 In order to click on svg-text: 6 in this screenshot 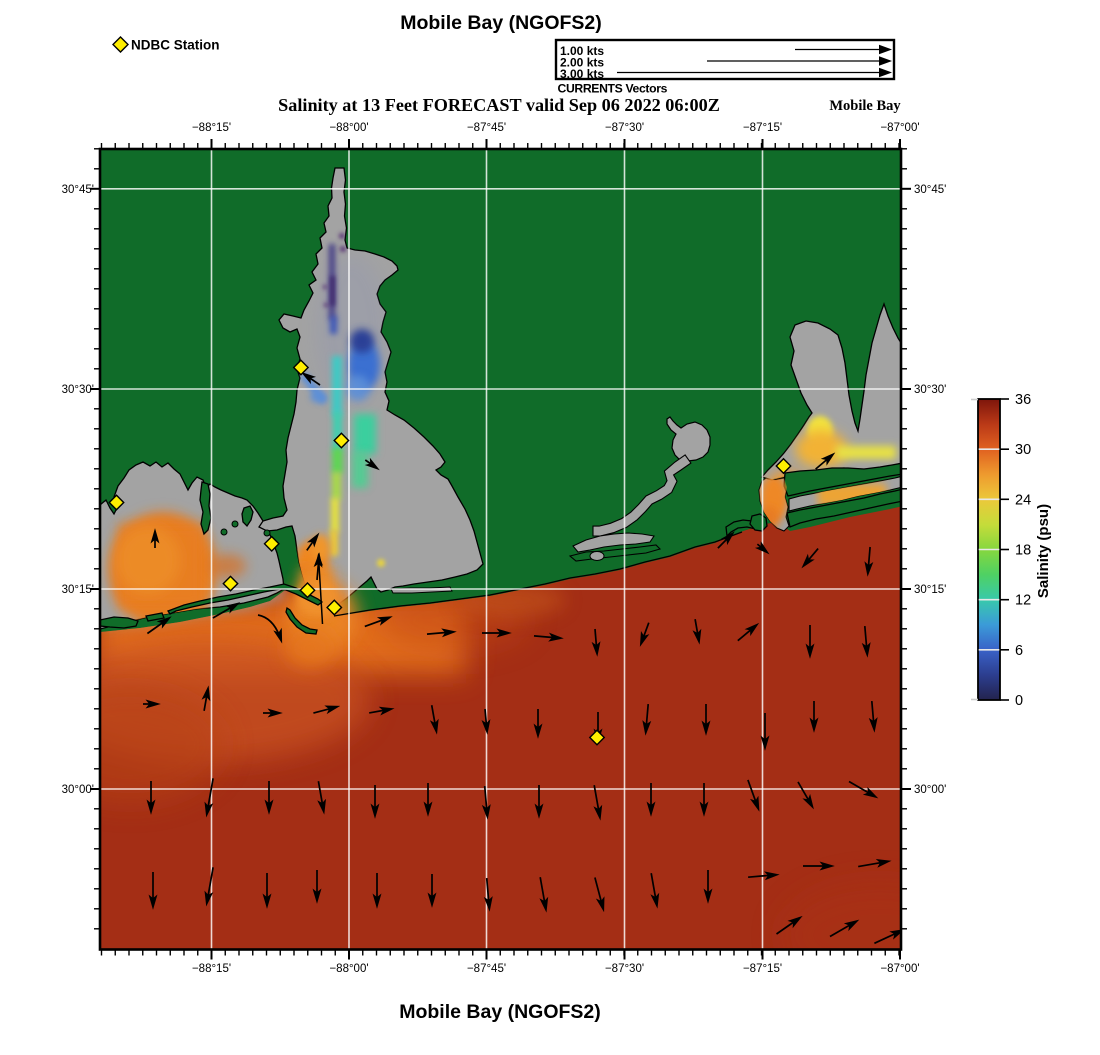, I will do `click(1019, 651)`.